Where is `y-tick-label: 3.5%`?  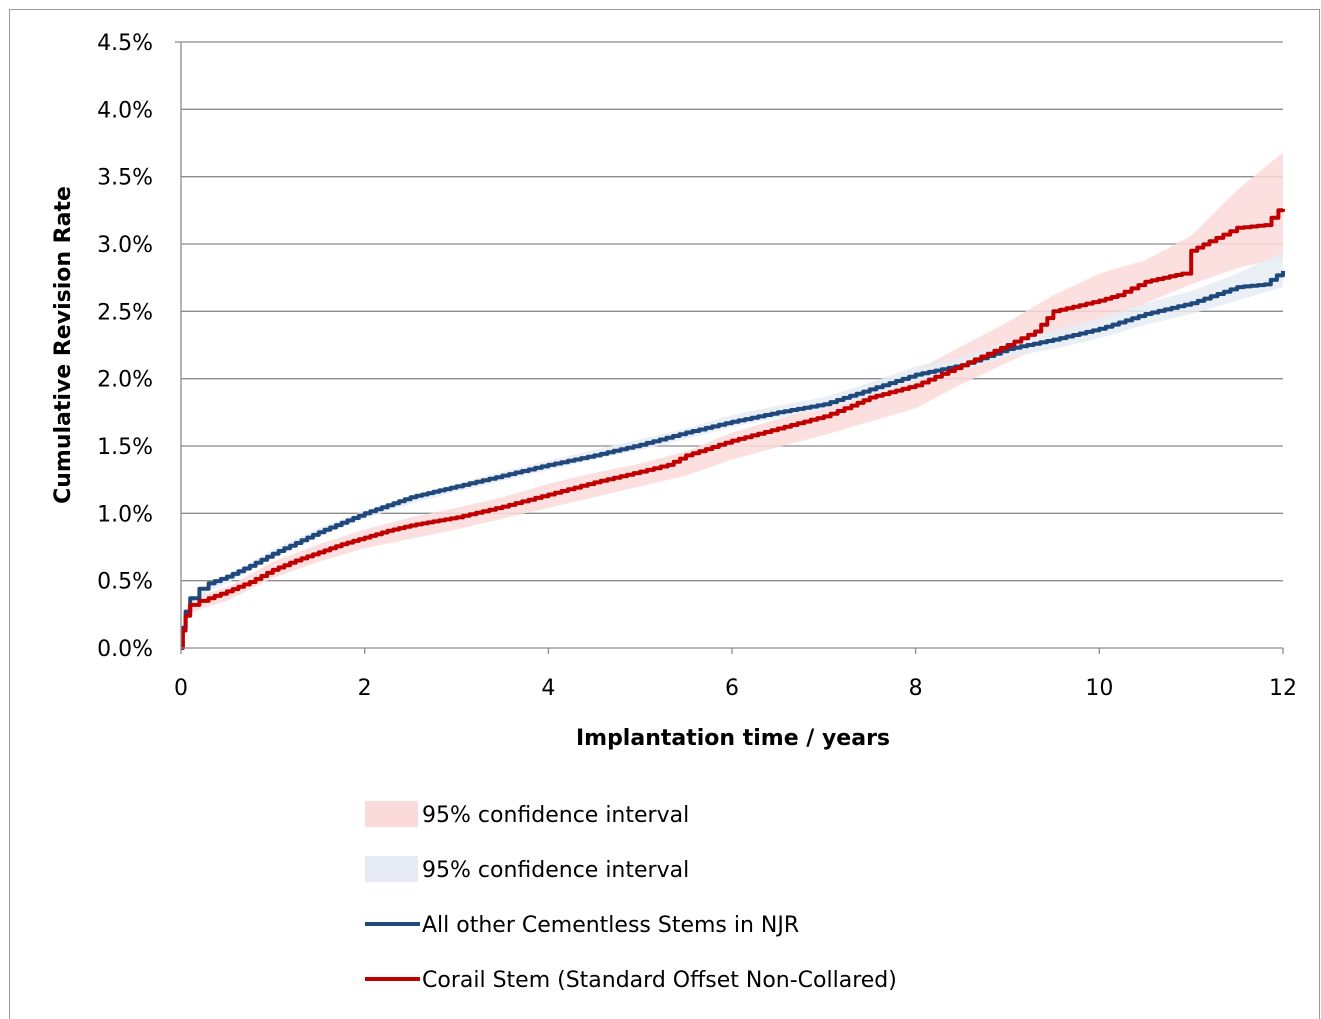 y-tick-label: 3.5% is located at coordinates (125, 178).